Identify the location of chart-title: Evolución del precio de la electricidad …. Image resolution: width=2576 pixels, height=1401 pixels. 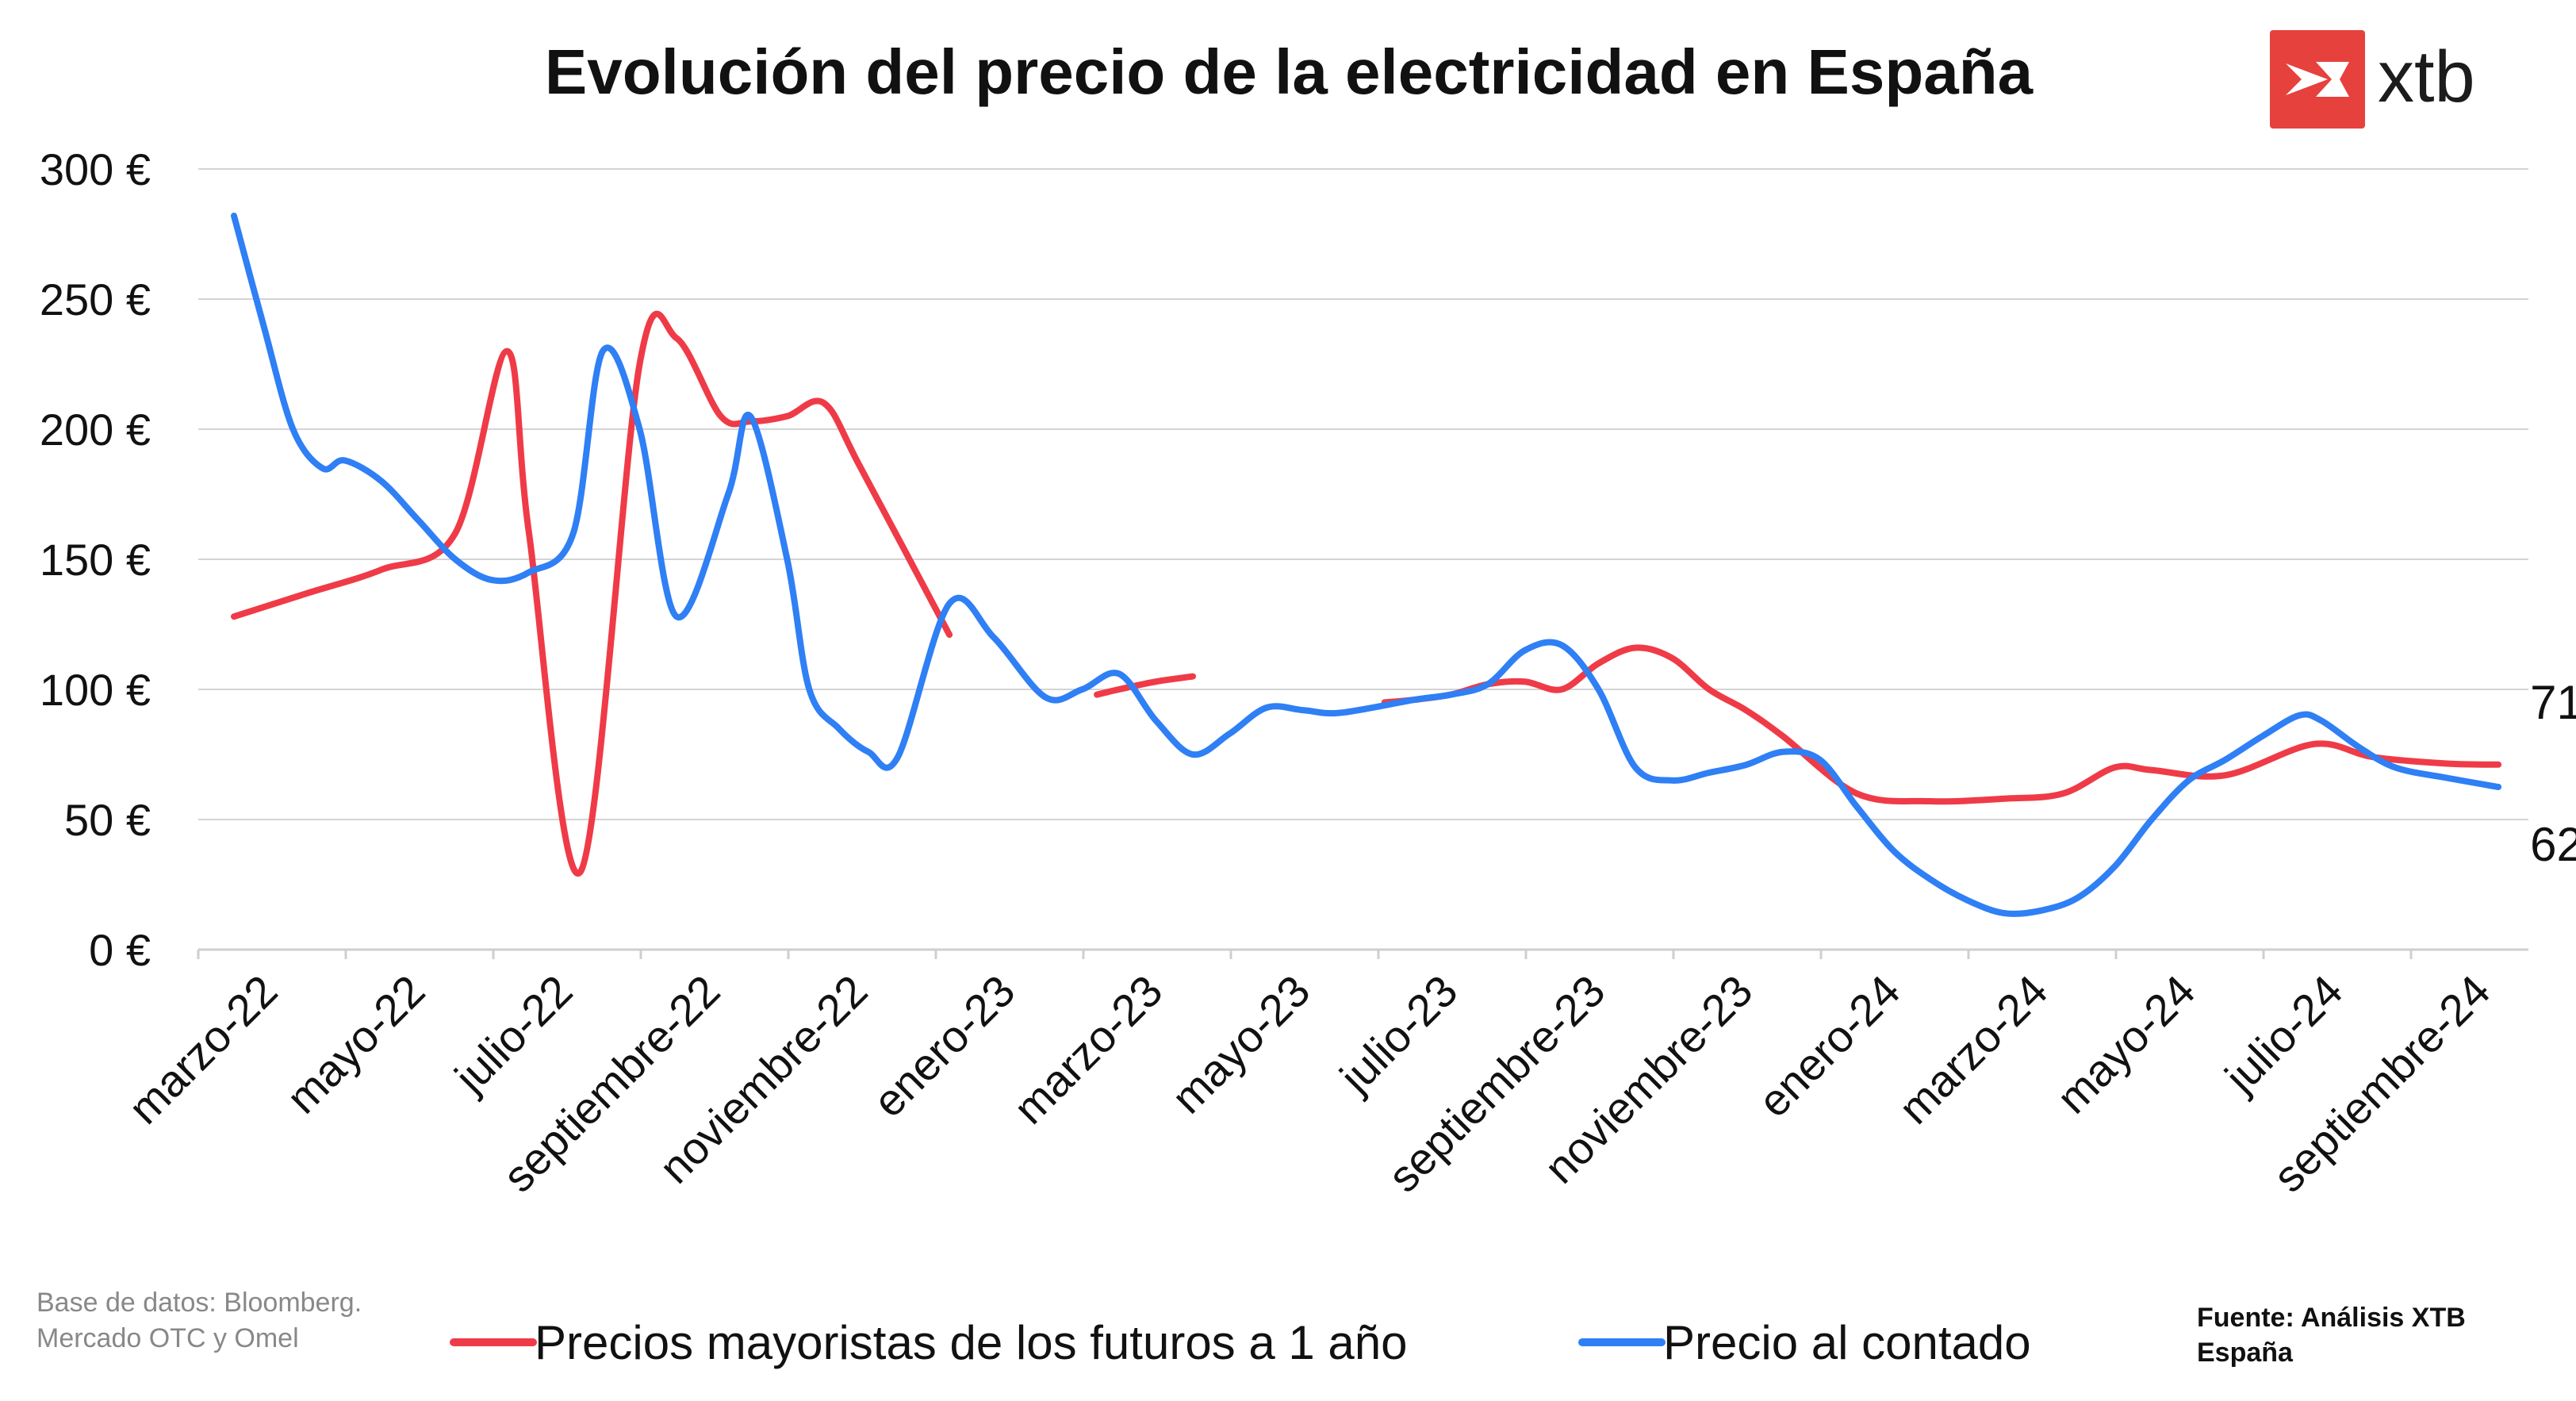
(1290, 72).